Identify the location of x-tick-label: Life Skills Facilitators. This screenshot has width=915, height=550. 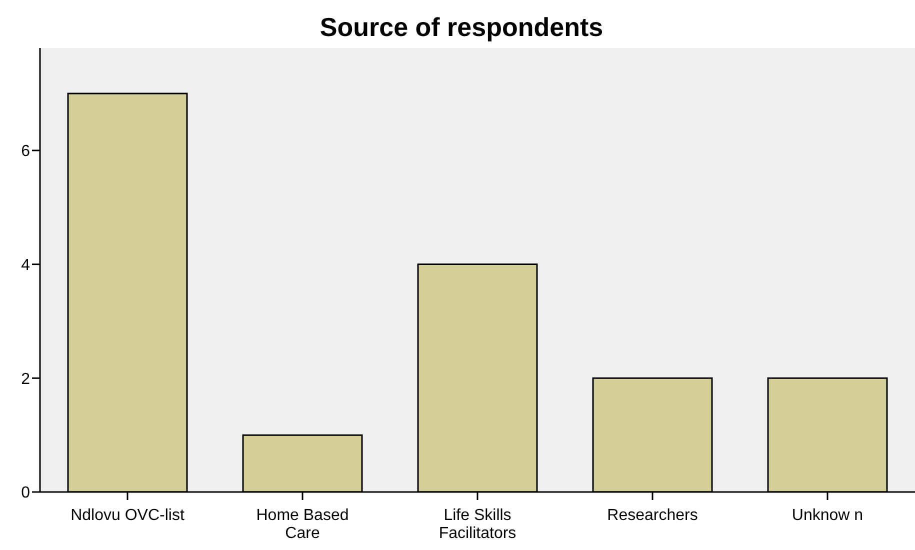
(477, 524).